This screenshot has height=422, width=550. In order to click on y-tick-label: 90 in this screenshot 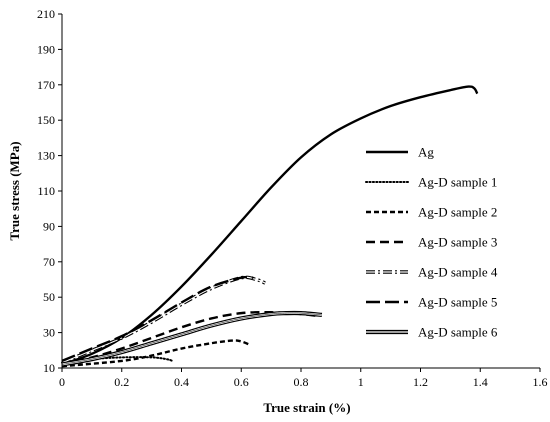, I will do `click(49, 226)`.